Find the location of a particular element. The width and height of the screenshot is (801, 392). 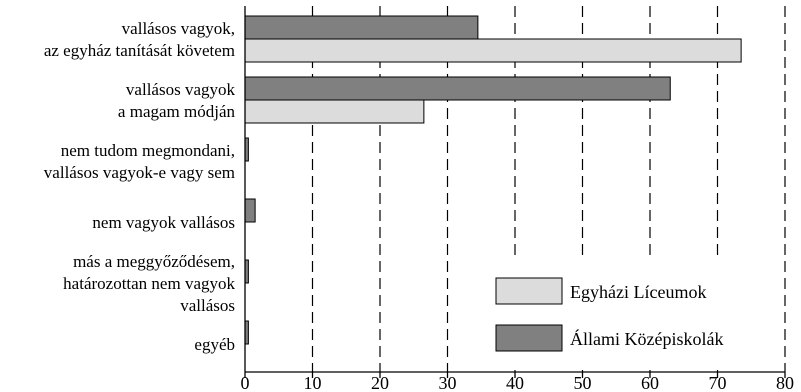

category-label-line: vallásos is located at coordinates (207, 305).